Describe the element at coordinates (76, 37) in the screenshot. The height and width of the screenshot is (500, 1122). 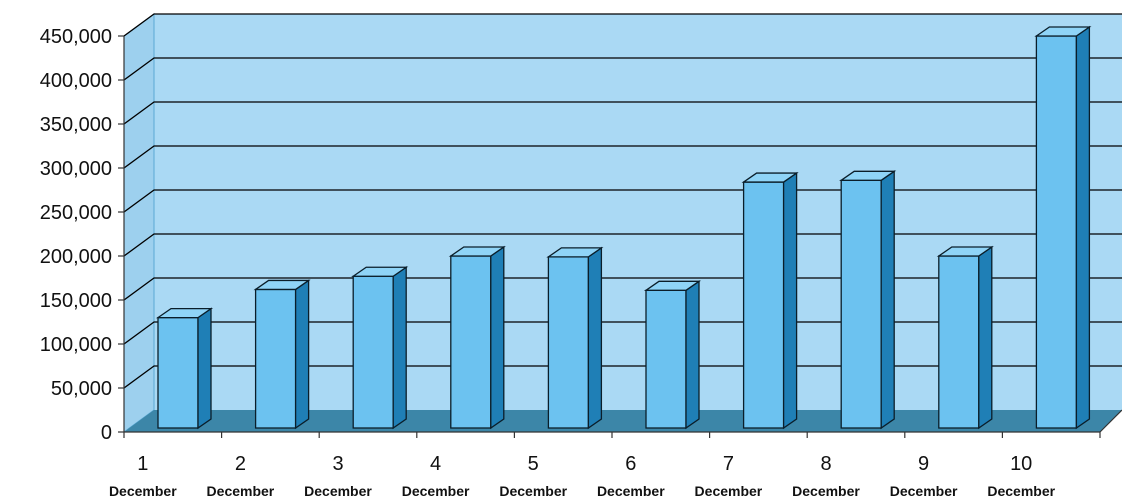
I see `y-tick-label: 450,000` at that location.